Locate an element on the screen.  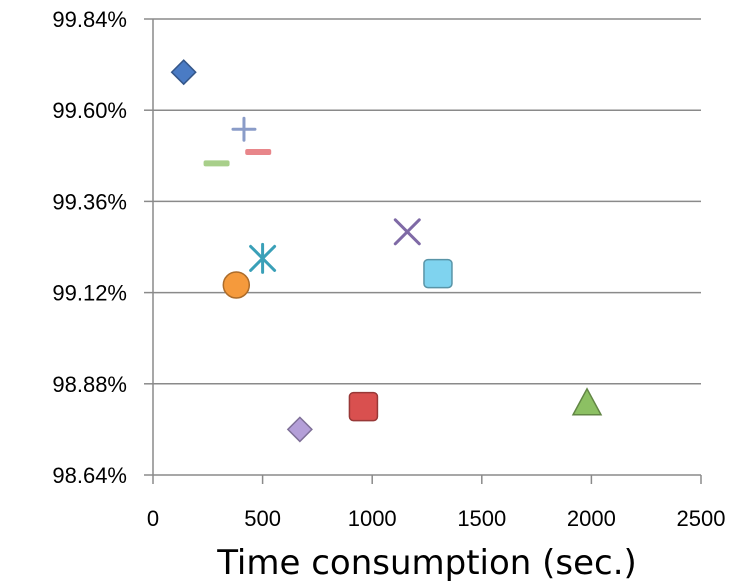
y-tick-label: 99.12% is located at coordinates (89, 293).